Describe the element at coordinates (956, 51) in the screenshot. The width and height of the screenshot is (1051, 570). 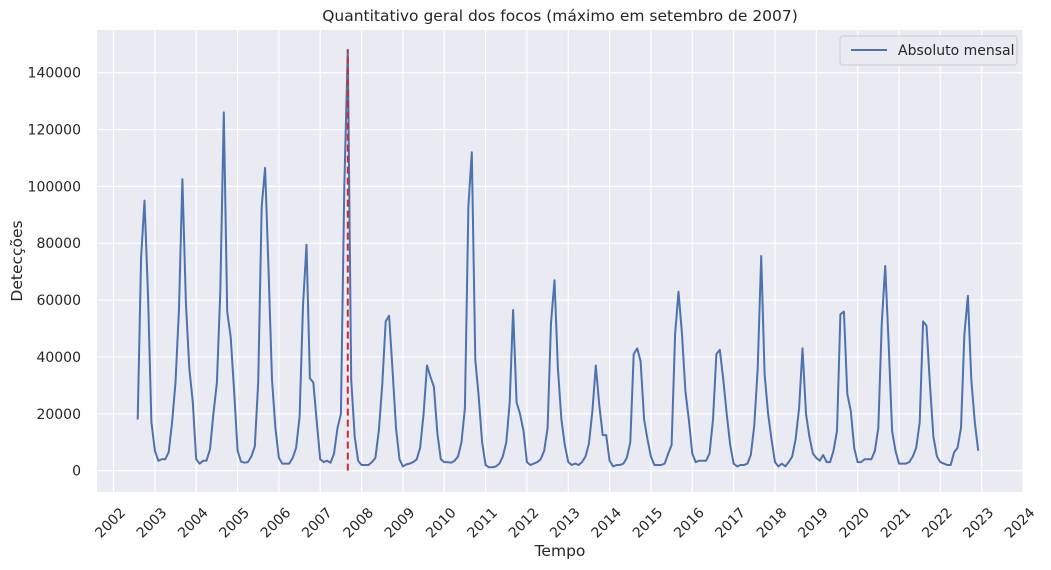
I see `legend-label: Absoluto mensal` at that location.